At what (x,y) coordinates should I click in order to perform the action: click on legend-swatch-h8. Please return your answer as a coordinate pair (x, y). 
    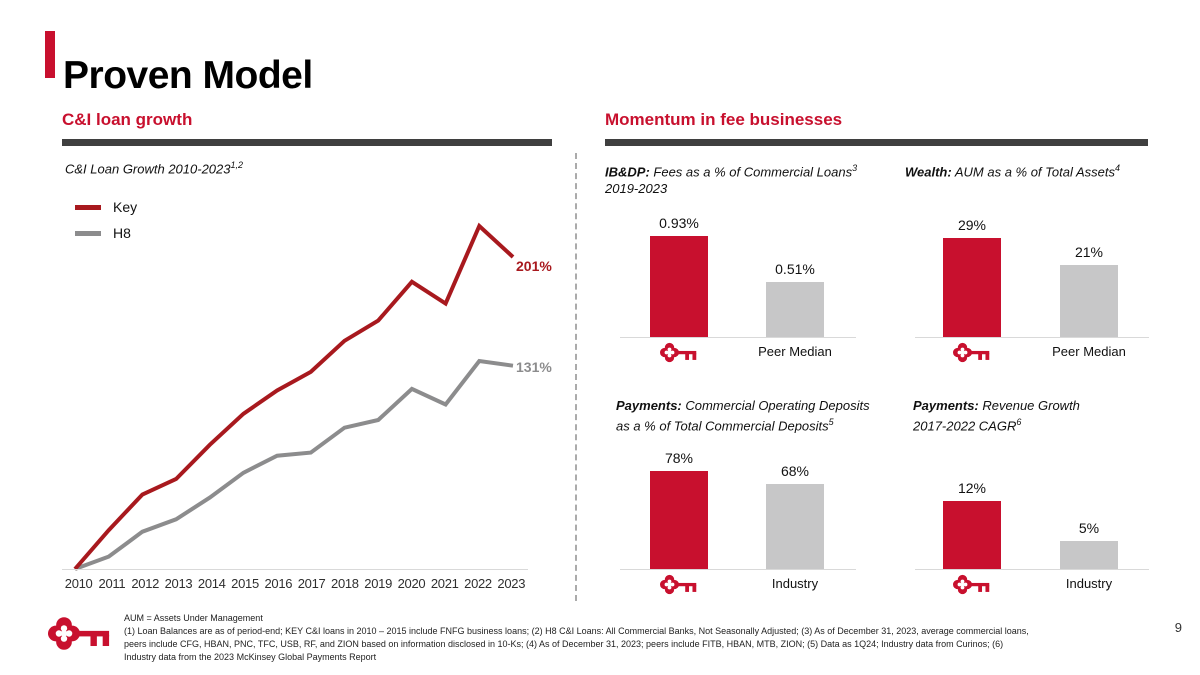
    Looking at the image, I should click on (88, 233).